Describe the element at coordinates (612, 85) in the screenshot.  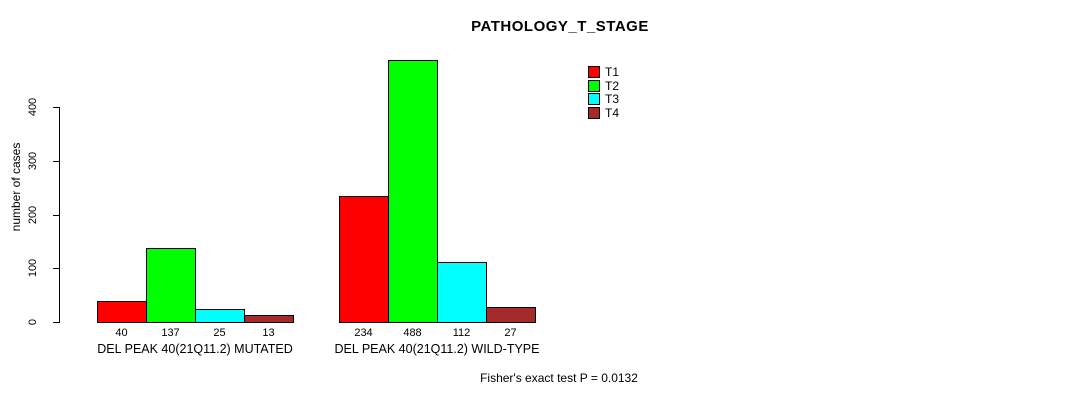
I see `legend-label: T2` at that location.